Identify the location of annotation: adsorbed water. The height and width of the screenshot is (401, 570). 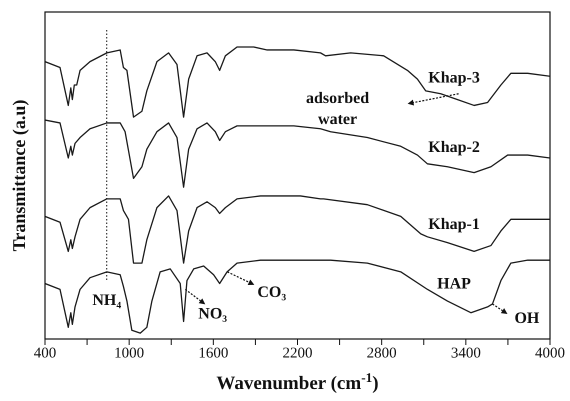
(338, 109).